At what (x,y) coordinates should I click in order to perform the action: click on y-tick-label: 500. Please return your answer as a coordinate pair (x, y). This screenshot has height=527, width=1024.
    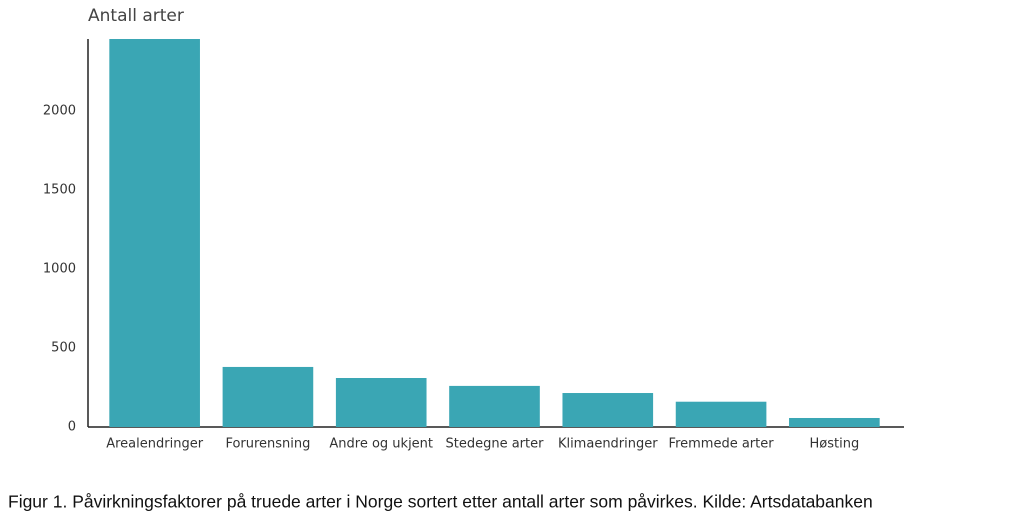
    Looking at the image, I should click on (63, 347).